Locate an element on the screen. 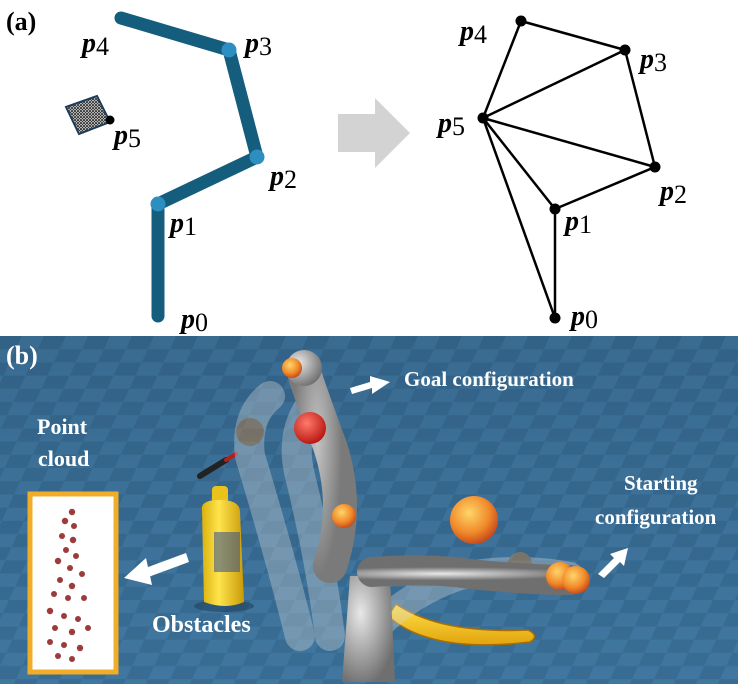 This screenshot has width=738, height=684. mustard-bottle-obstacle is located at coordinates (224, 549).